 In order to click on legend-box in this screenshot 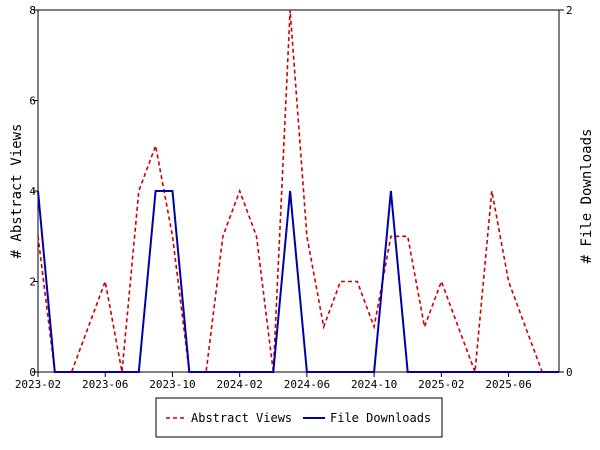, I will do `click(299, 417)`.